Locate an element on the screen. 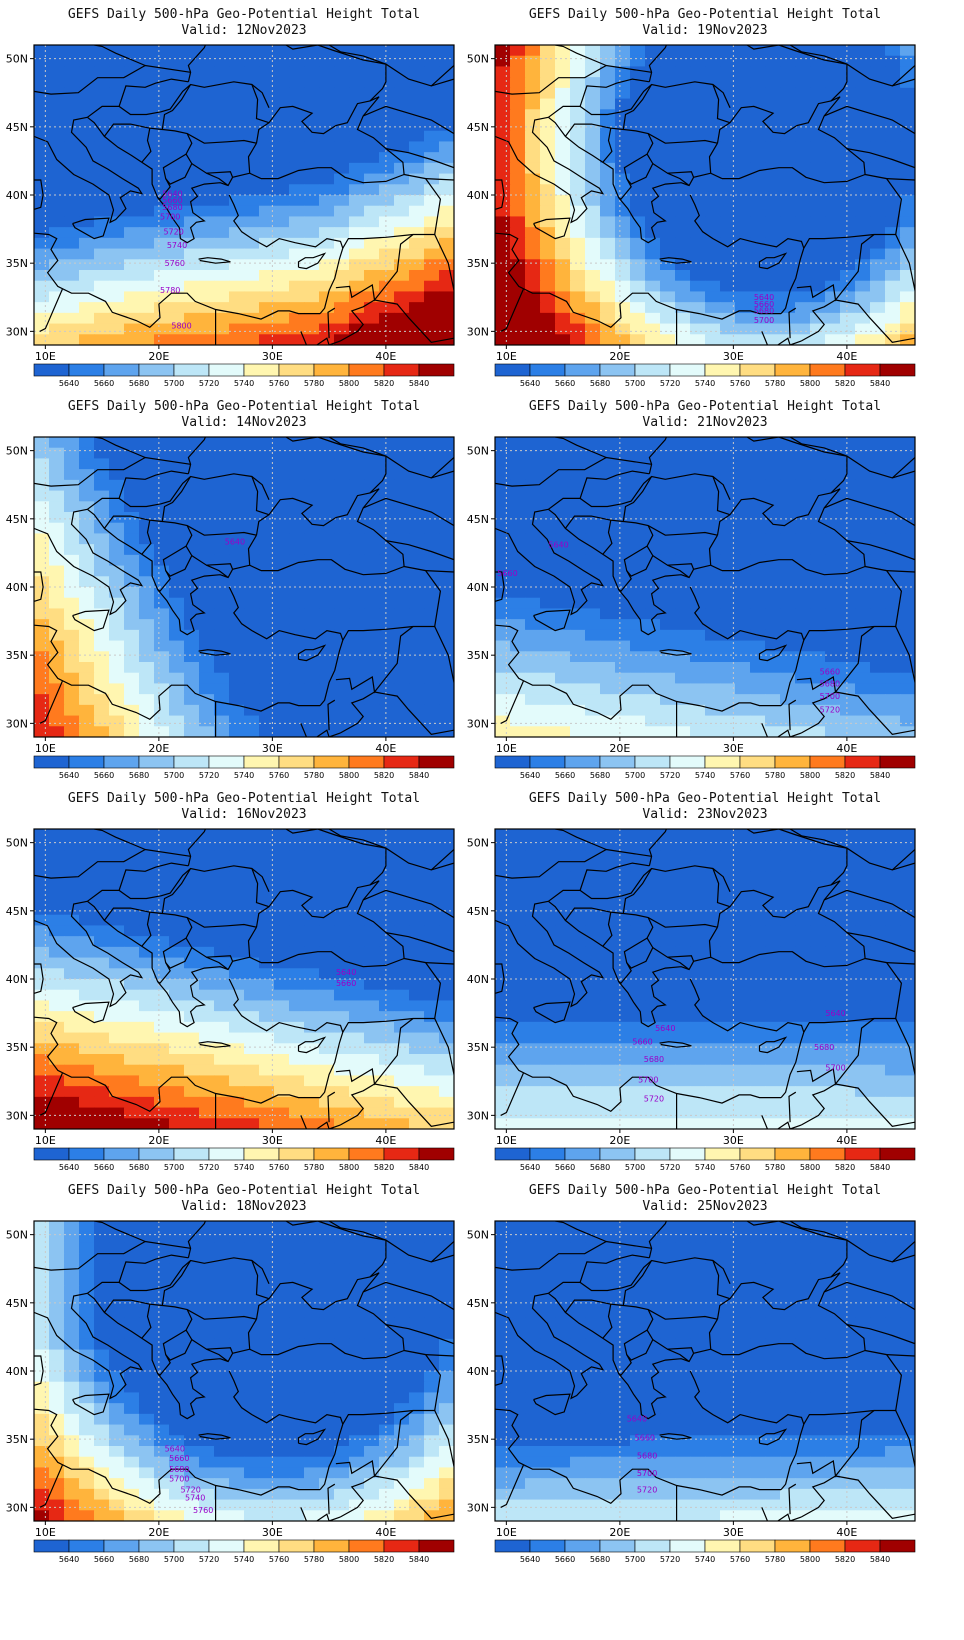 The height and width of the screenshot is (1640, 964). colorbar-label: 5680 is located at coordinates (139, 1167).